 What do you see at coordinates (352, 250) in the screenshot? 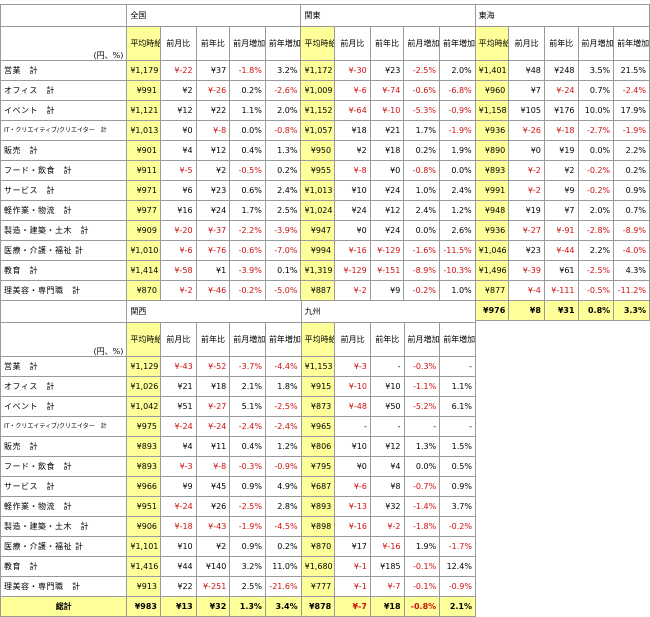
I see `value-cell: ¥-16` at bounding box center [352, 250].